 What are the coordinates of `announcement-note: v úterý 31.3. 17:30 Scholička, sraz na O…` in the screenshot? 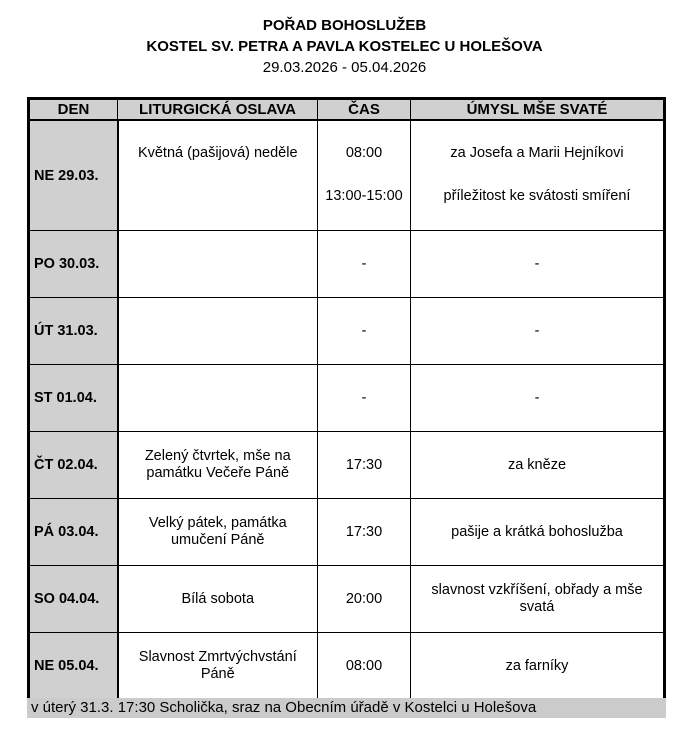 It's located at (346, 708).